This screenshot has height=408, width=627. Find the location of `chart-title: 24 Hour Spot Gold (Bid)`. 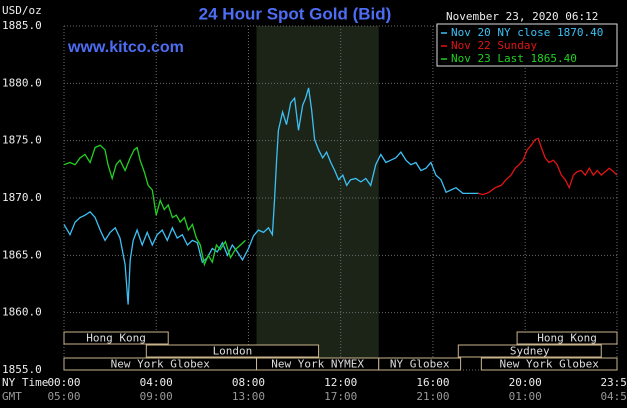

chart-title: 24 Hour Spot Gold (Bid) is located at coordinates (295, 13).